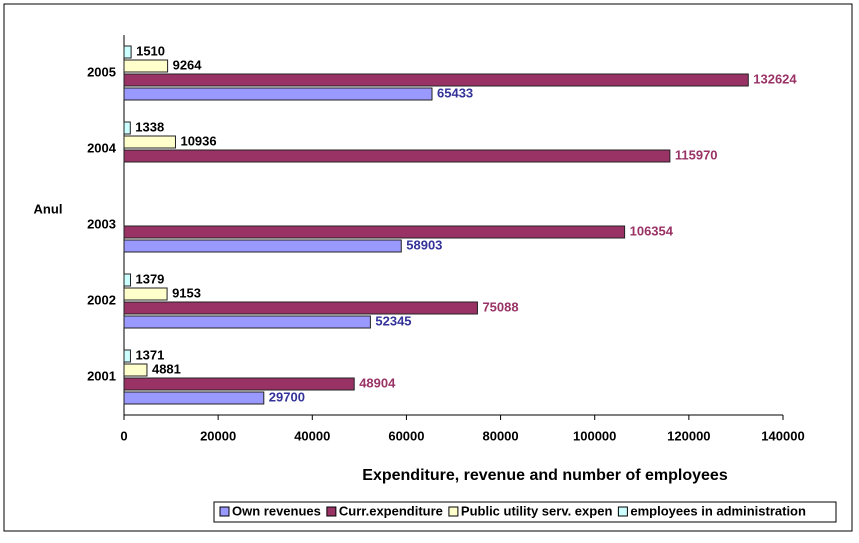  I want to click on x-tick-label: 120000, so click(688, 435).